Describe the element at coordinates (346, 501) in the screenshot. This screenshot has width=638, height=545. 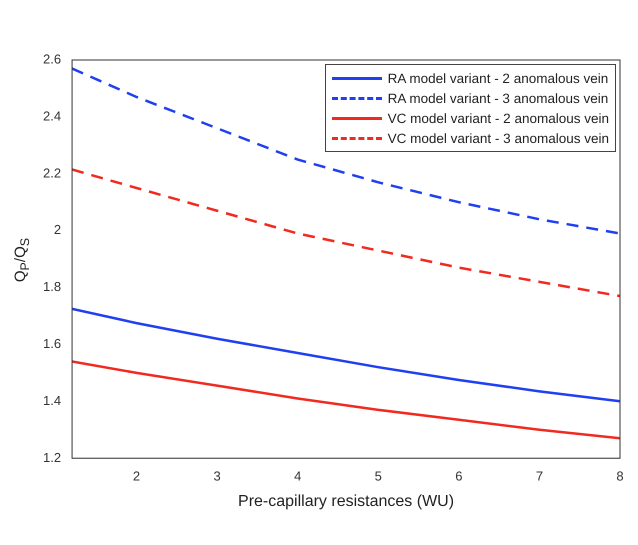
I see `x-axis-title: Pre-capillary resistances (WU)` at that location.